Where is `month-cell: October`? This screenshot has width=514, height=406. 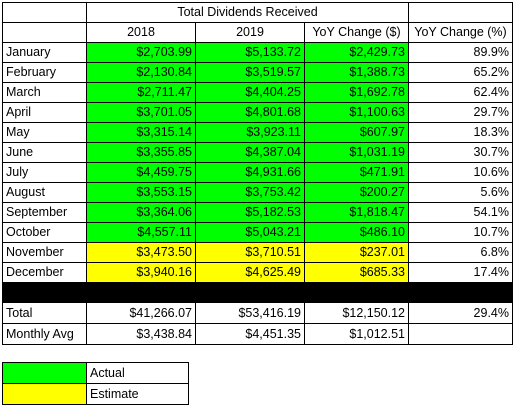
month-cell: October is located at coordinates (44, 232).